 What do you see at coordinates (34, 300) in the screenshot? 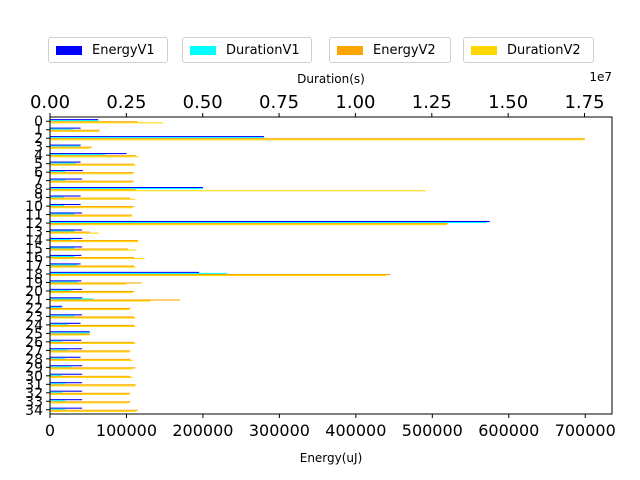
I see `y-tick-label: 21` at bounding box center [34, 300].